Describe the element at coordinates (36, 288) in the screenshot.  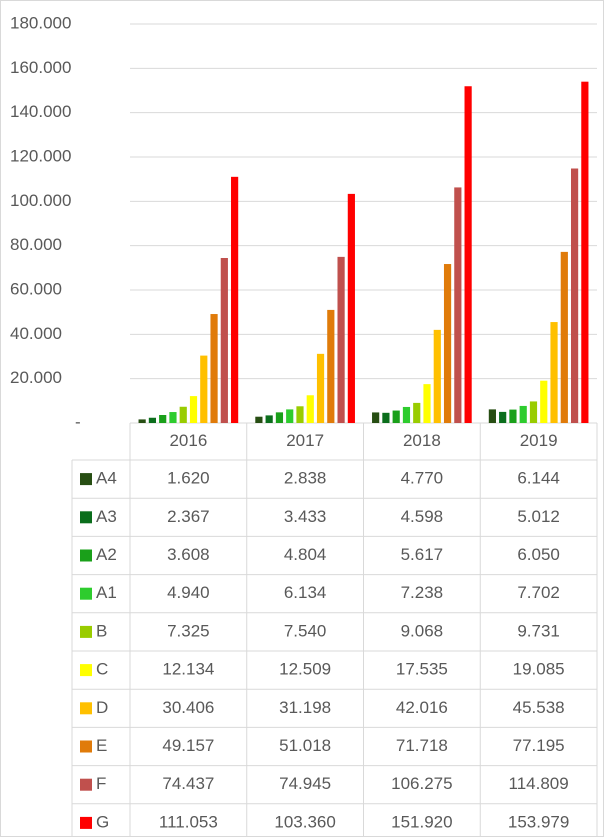
I see `y-tick-label: 60.000` at that location.